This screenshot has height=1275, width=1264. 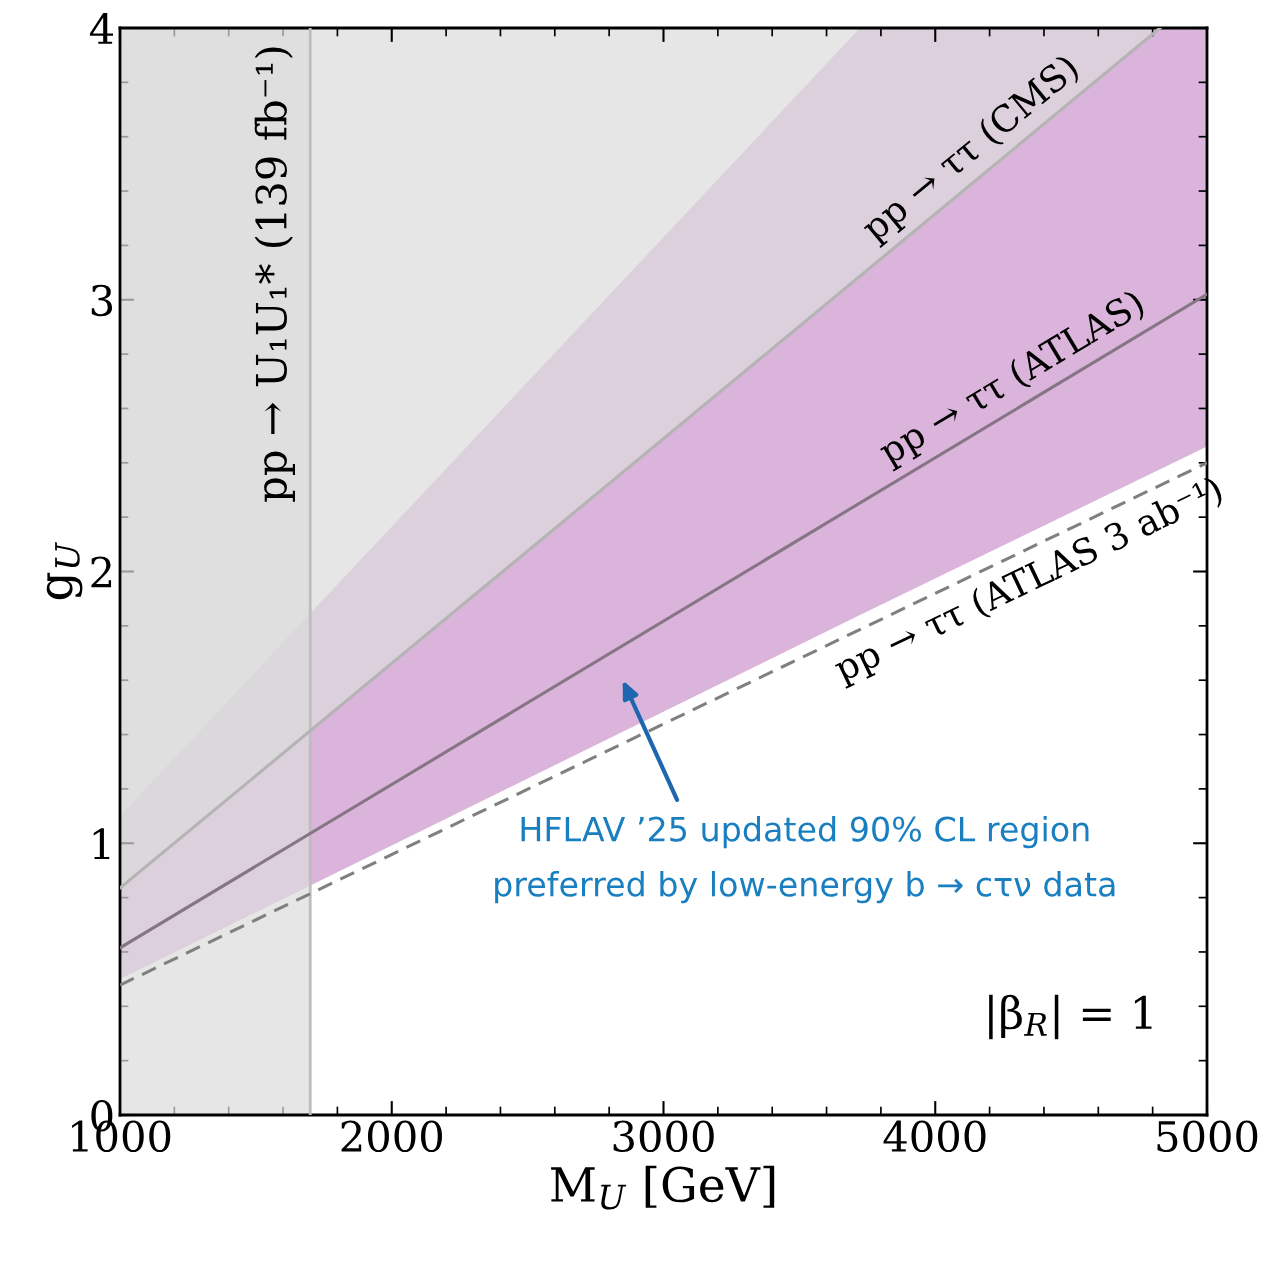 I want to click on band-label: pp → U₁U₁* (139 fb⁻¹), so click(x=275, y=274).